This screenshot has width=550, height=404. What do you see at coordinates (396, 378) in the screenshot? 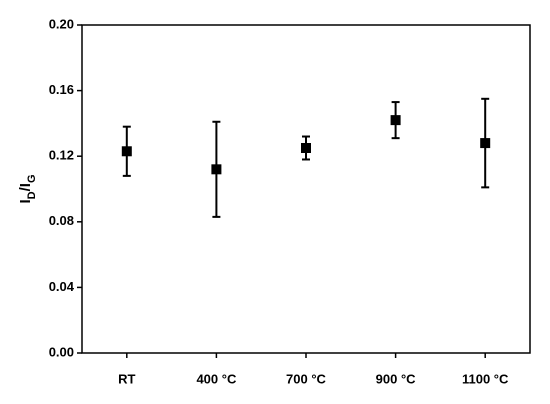
I see `x-tick-label: 900 °C` at bounding box center [396, 378].